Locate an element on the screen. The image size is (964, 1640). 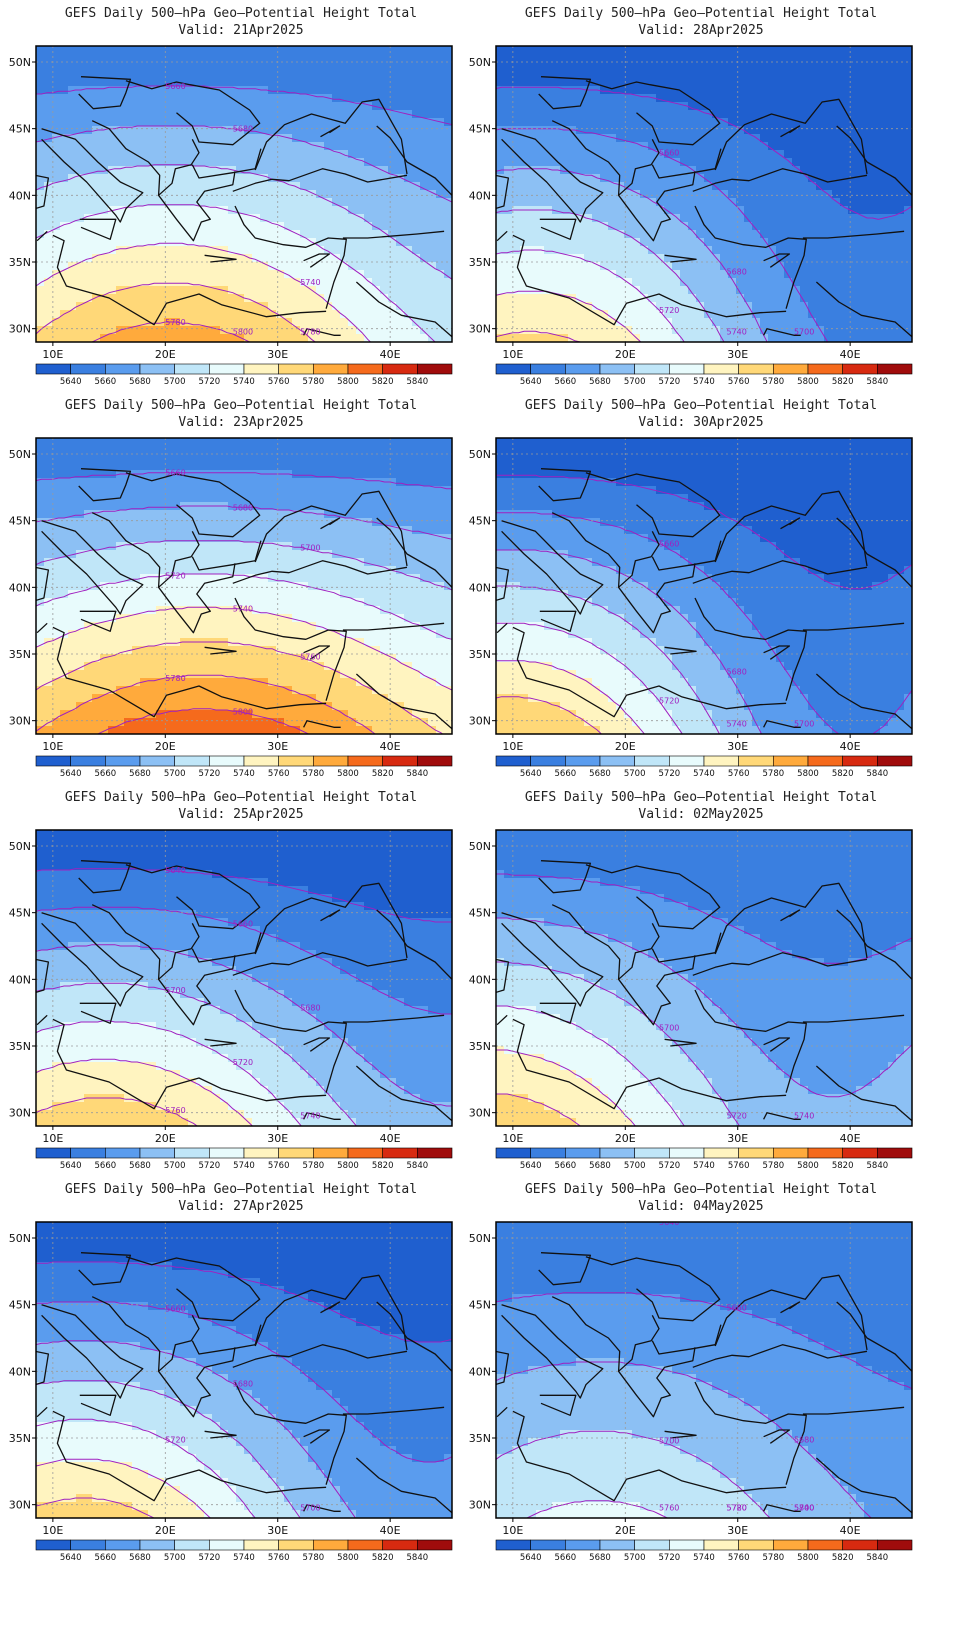
height-field: 5660 5680 5700 5720 5740 5760 5780 5800 is located at coordinates (244, 586).